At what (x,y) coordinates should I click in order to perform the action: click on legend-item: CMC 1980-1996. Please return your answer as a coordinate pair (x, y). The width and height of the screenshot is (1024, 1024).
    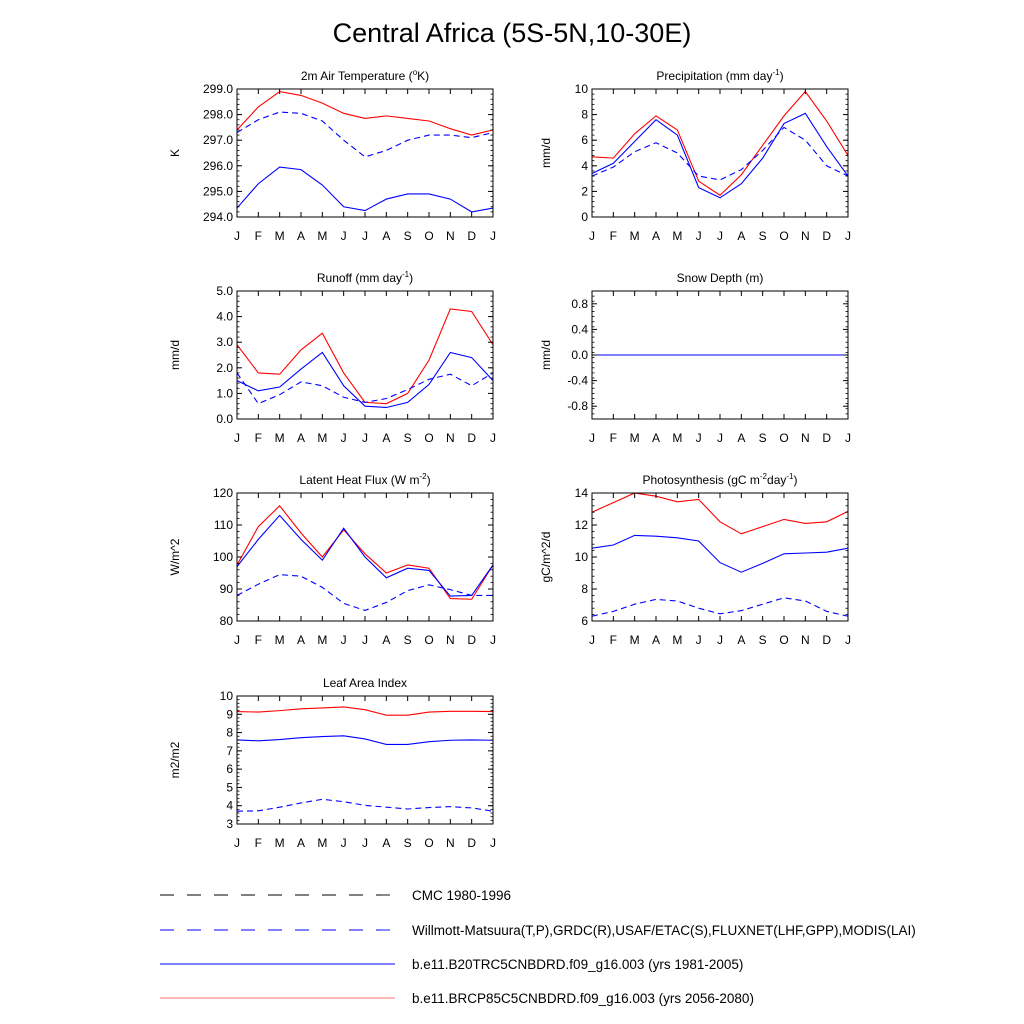
    Looking at the image, I should click on (335, 895).